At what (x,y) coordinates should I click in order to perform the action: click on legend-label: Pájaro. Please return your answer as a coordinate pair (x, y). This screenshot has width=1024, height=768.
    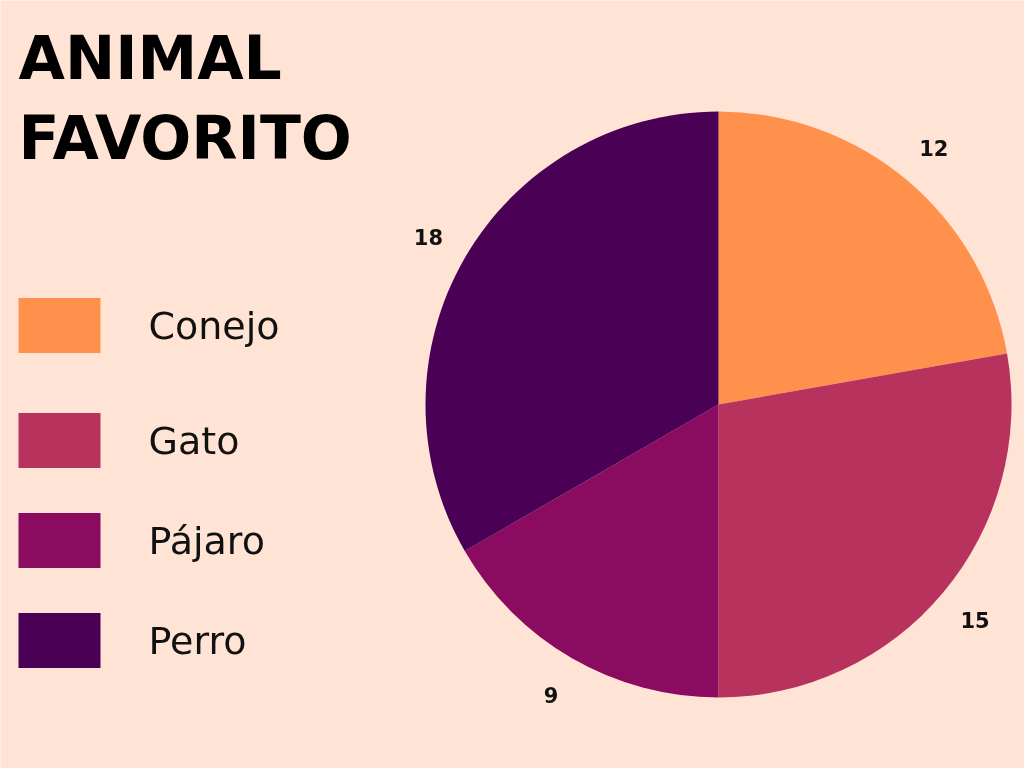
    Looking at the image, I should click on (206, 540).